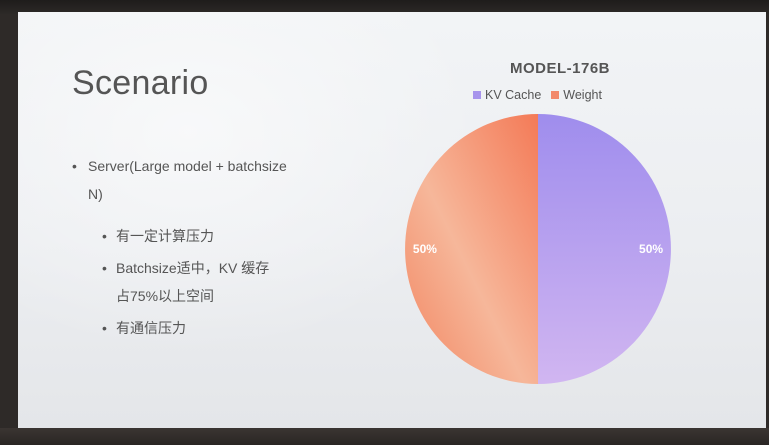 The height and width of the screenshot is (445, 769). I want to click on sub-bullet-2: • Batchsize适中，KV 缓存占75%以上空间, so click(187, 282).